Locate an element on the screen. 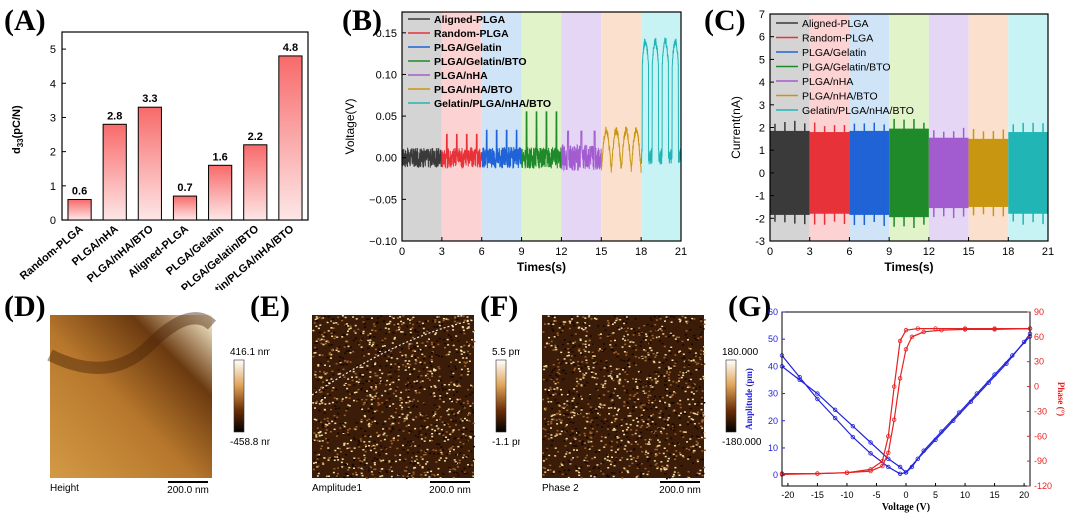 The image size is (1065, 516). chart-g-ytick-left-label: 60 is located at coordinates (773, 312).